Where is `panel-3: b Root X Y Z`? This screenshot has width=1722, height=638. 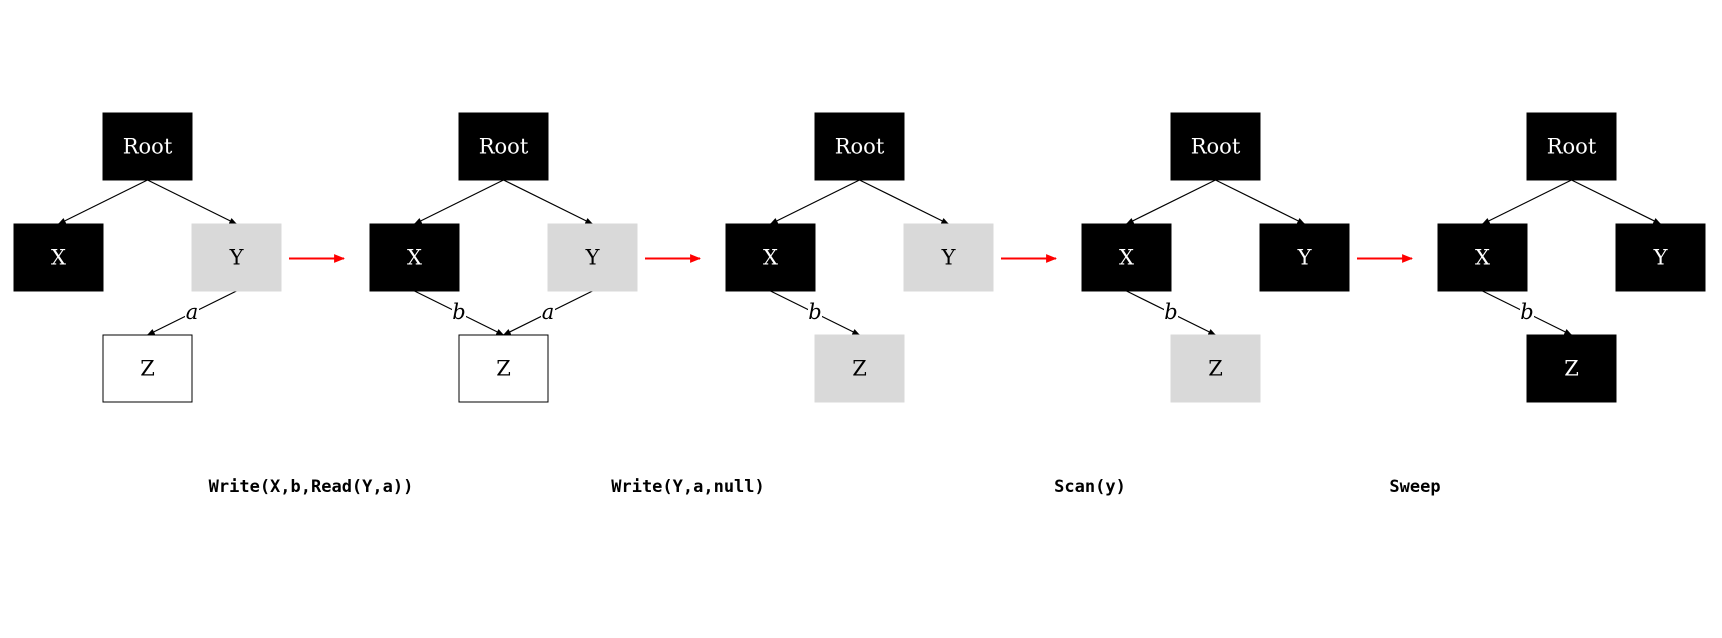
panel-3: b Root X Y Z is located at coordinates (859, 257).